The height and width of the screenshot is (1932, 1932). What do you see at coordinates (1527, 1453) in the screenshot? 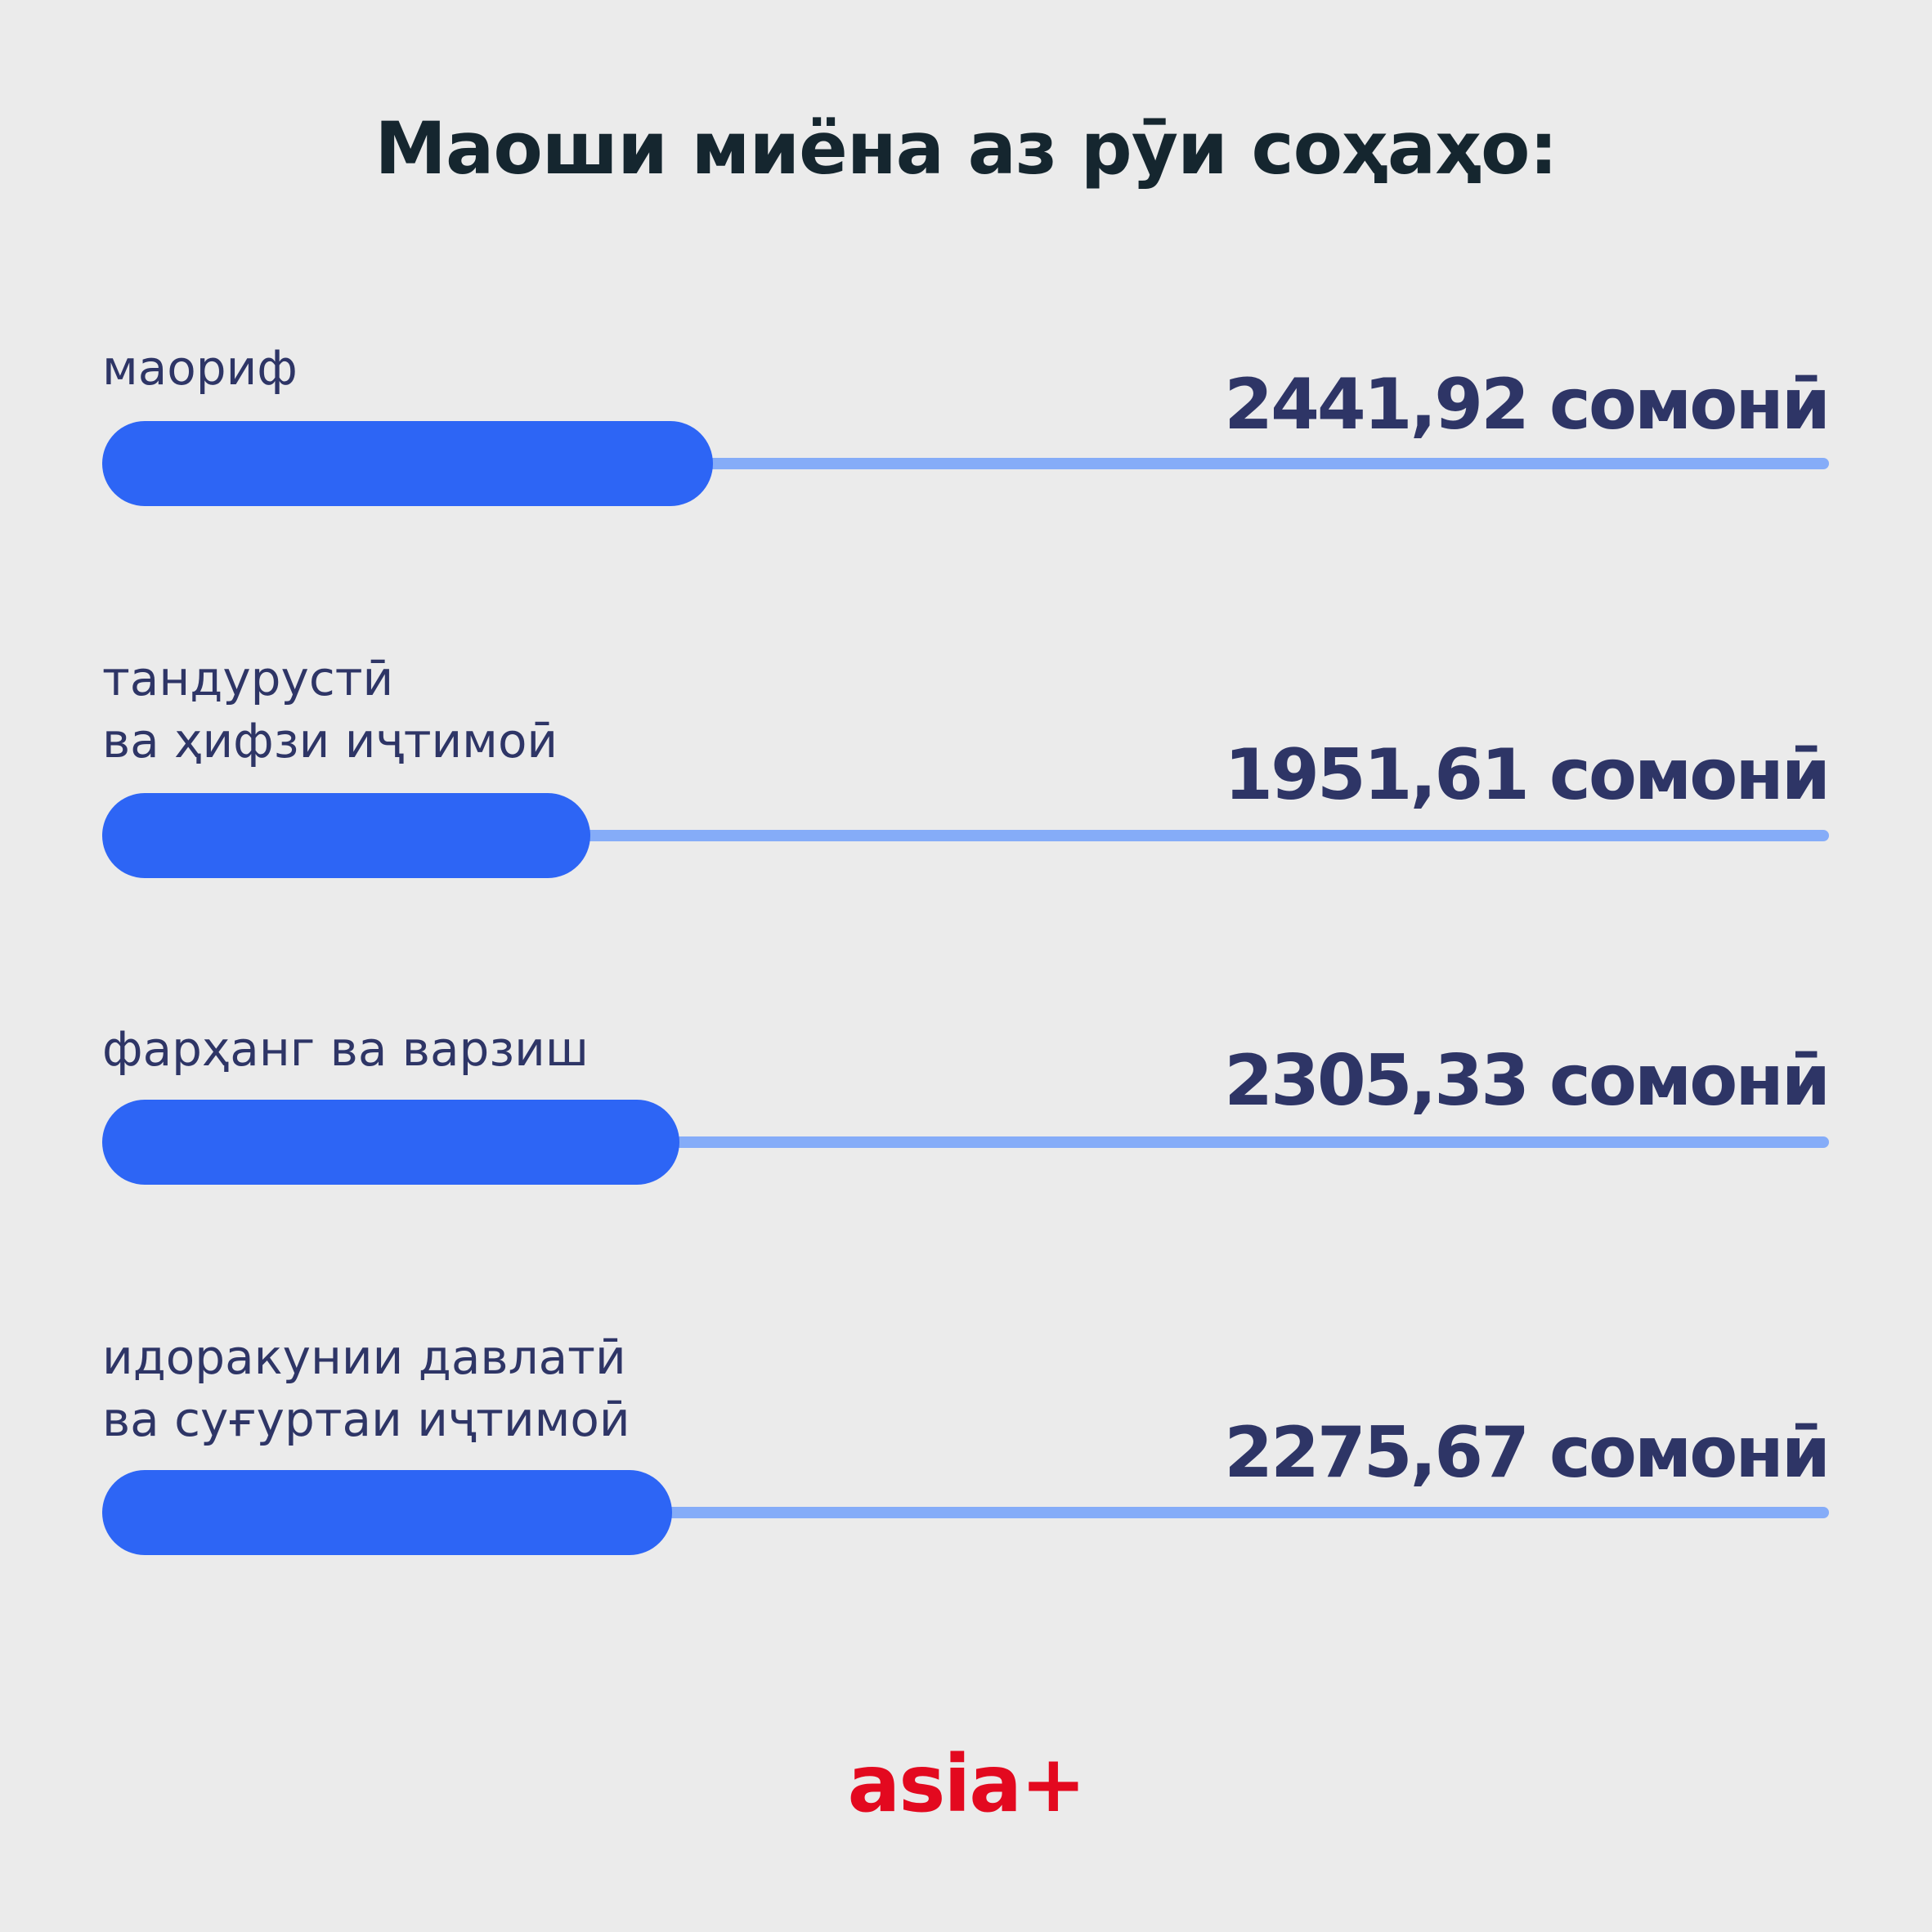
I see `value-label: 2275,67 сомонӣ` at bounding box center [1527, 1453].